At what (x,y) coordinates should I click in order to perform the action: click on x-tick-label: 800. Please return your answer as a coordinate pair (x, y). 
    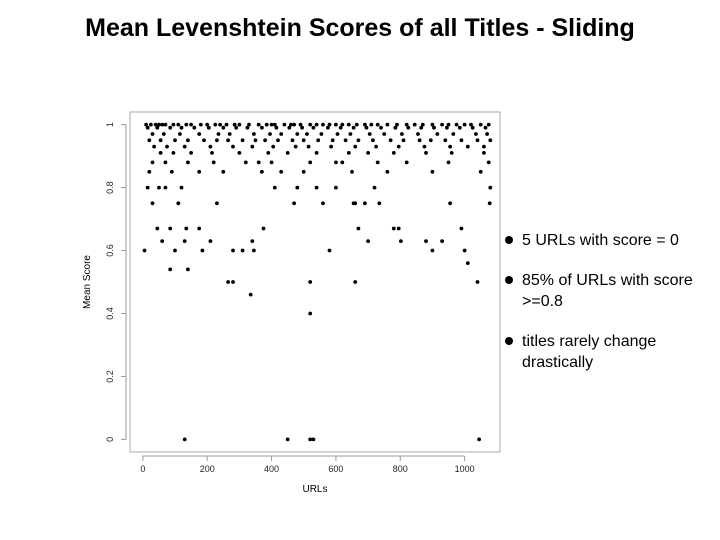
    Looking at the image, I should click on (400, 469).